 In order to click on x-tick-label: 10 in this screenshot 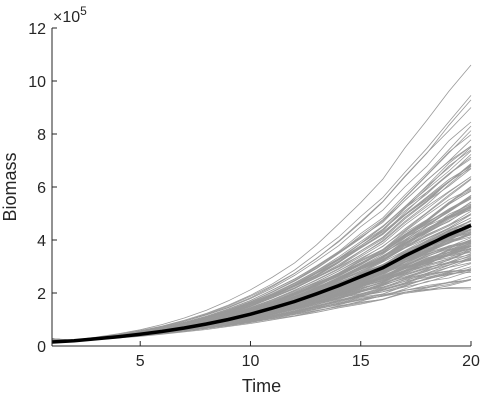, I will do `click(251, 361)`.